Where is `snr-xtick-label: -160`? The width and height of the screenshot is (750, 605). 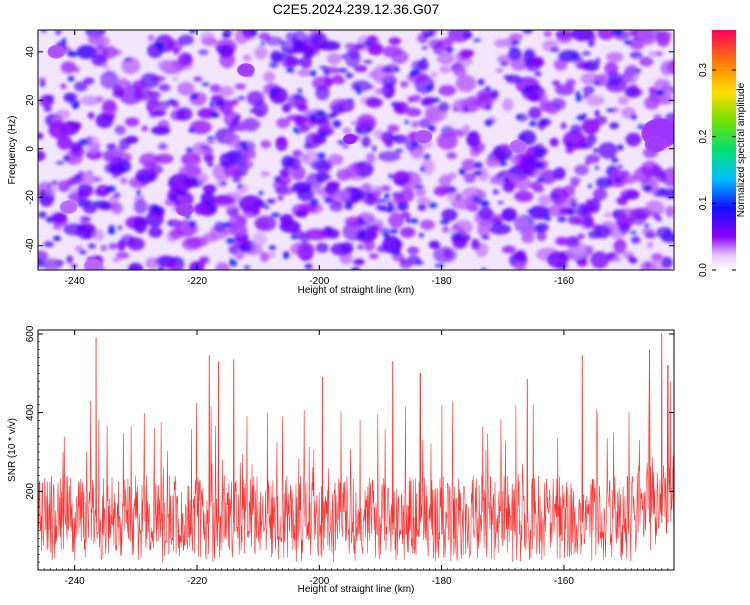 snr-xtick-label: -160 is located at coordinates (564, 581).